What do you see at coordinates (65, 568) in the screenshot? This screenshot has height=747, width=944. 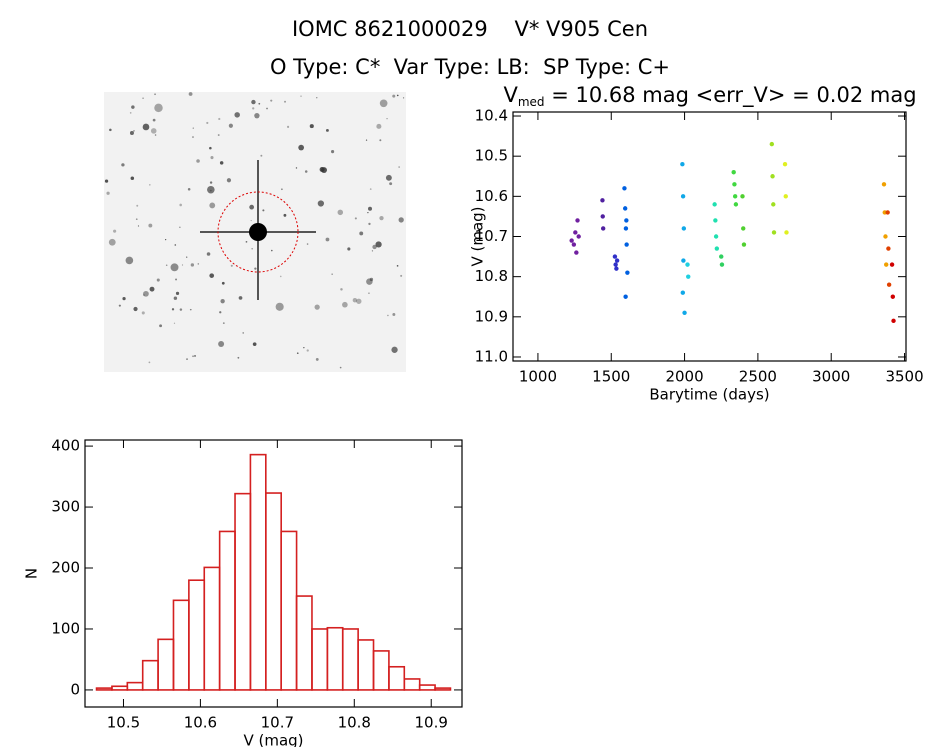 I see `y-tick-label: 200` at bounding box center [65, 568].